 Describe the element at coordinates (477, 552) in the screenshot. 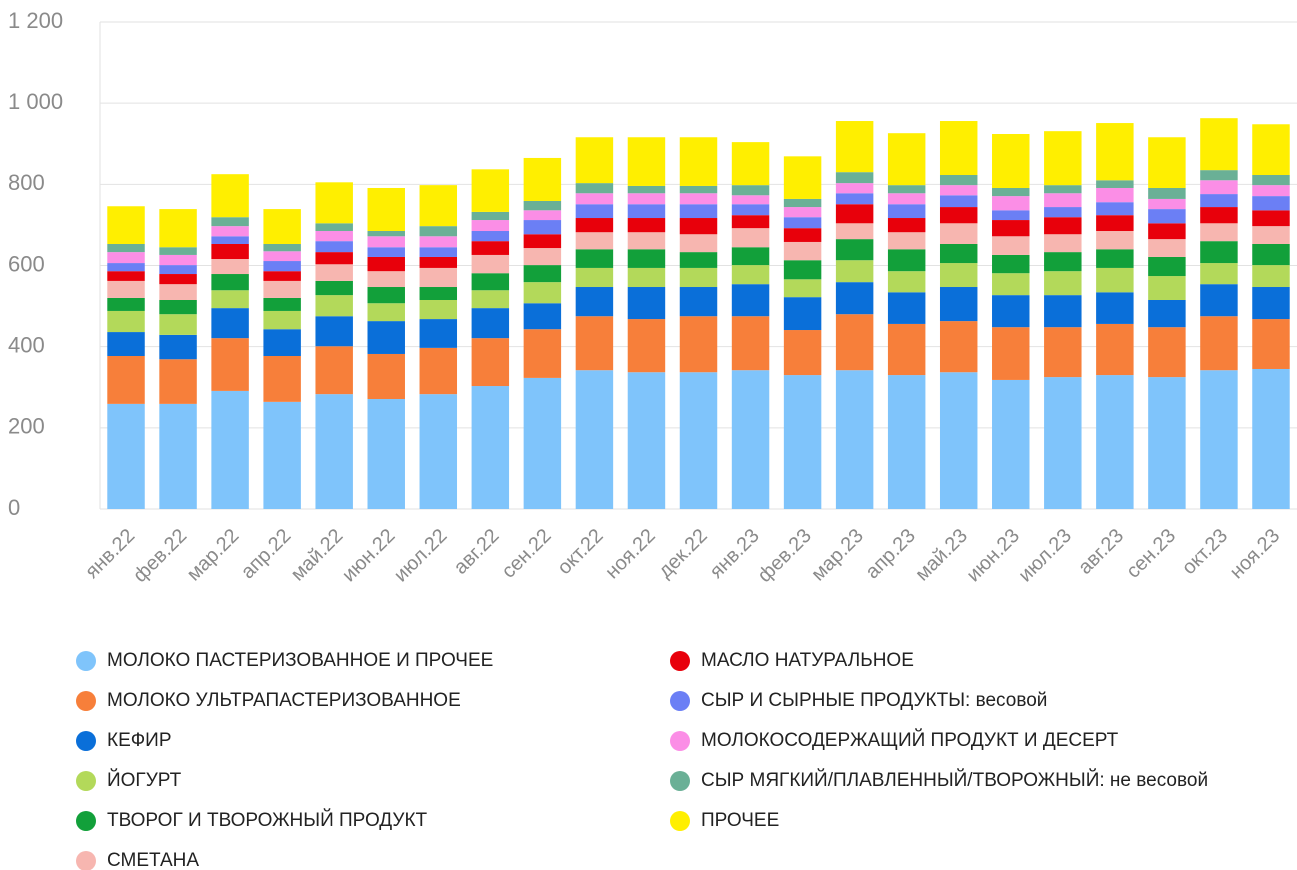

I see `x-tick-label: авг.22` at that location.